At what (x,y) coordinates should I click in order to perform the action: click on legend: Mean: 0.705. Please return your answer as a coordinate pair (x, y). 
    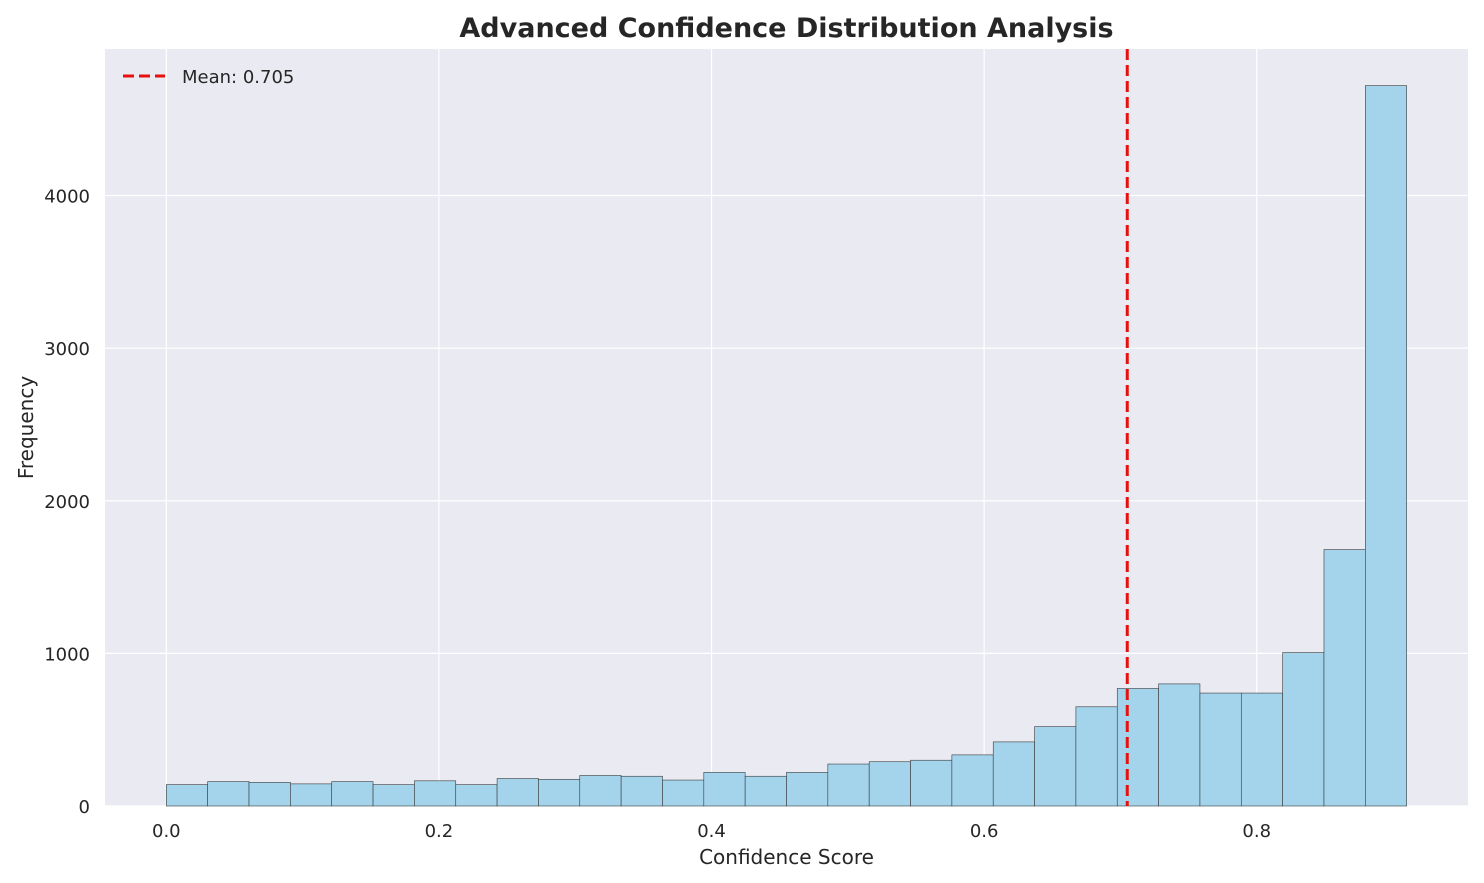
    Looking at the image, I should click on (208, 77).